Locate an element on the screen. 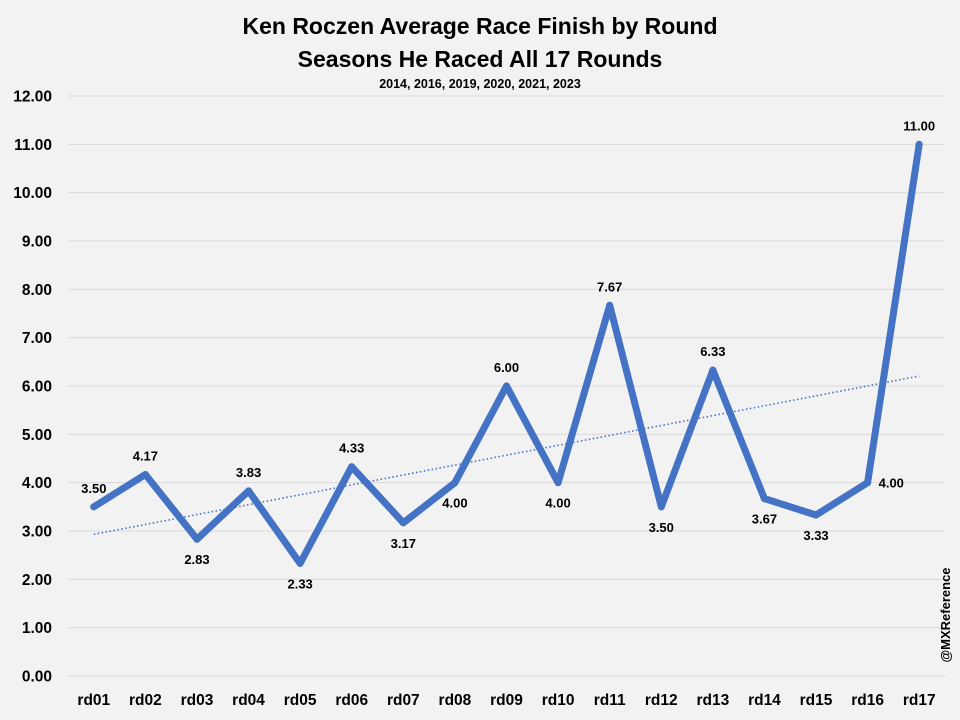 The width and height of the screenshot is (960, 720). data-label: 11.00 is located at coordinates (919, 125).